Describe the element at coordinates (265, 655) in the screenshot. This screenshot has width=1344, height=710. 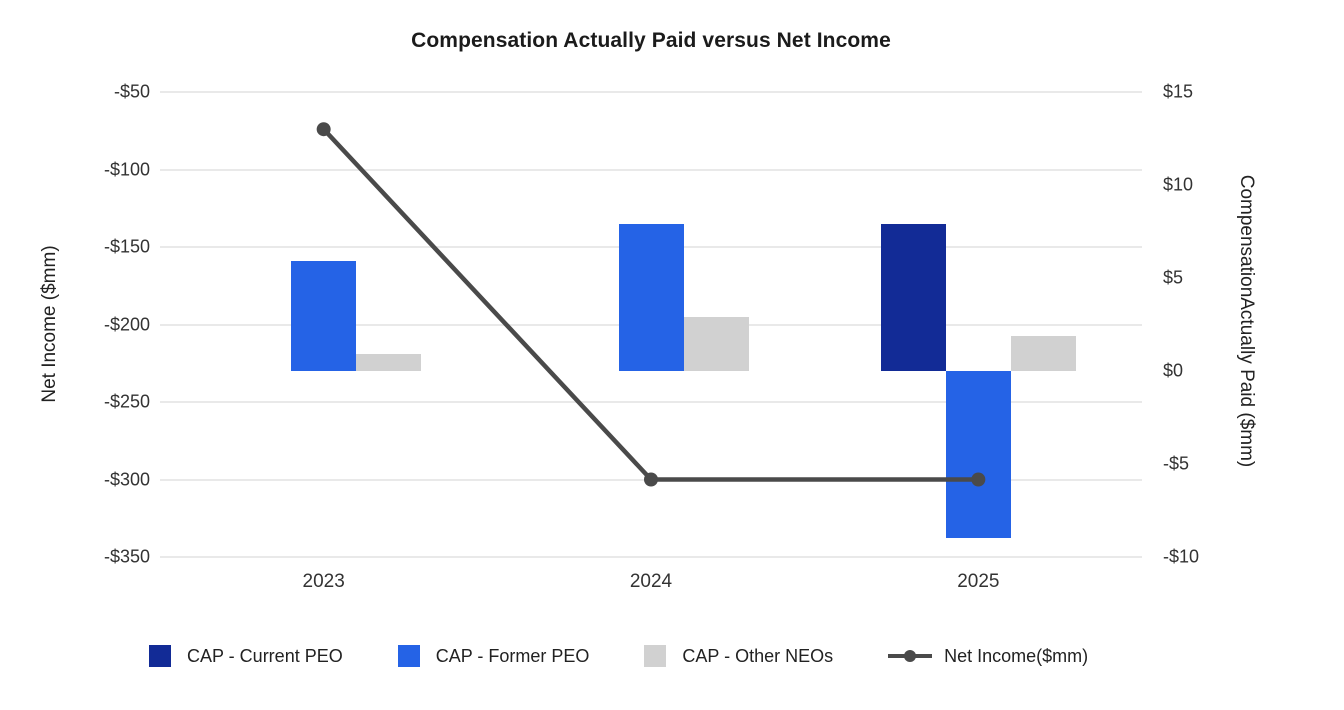
I see `legend-label-cap-current-peo: CAP - Current PEO` at that location.